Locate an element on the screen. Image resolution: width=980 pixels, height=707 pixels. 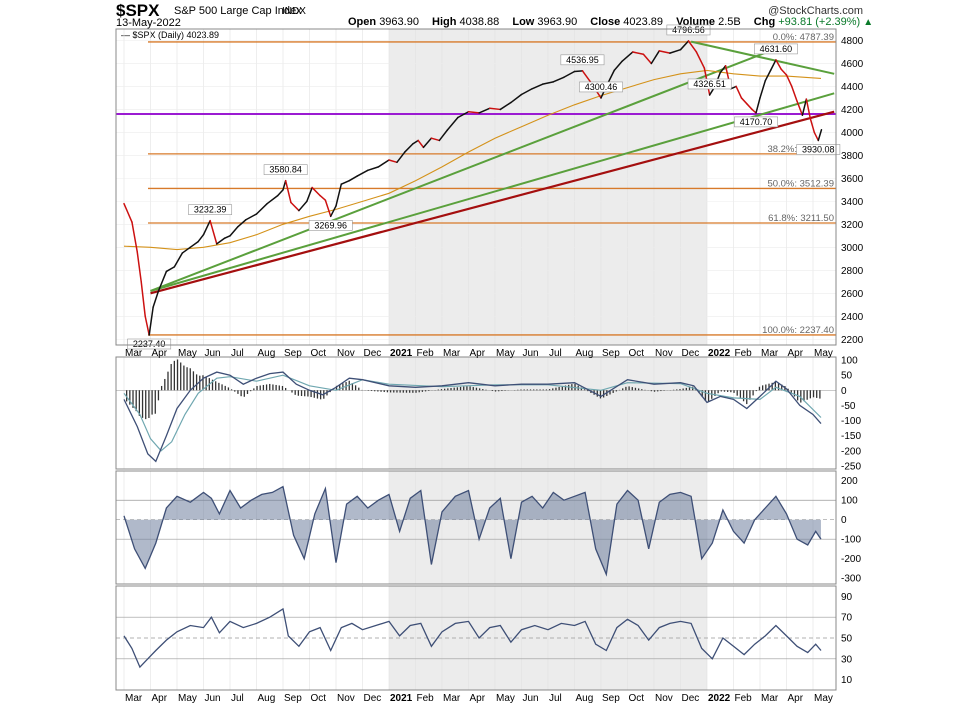
y-tick-label: 50 is located at coordinates (847, 376).